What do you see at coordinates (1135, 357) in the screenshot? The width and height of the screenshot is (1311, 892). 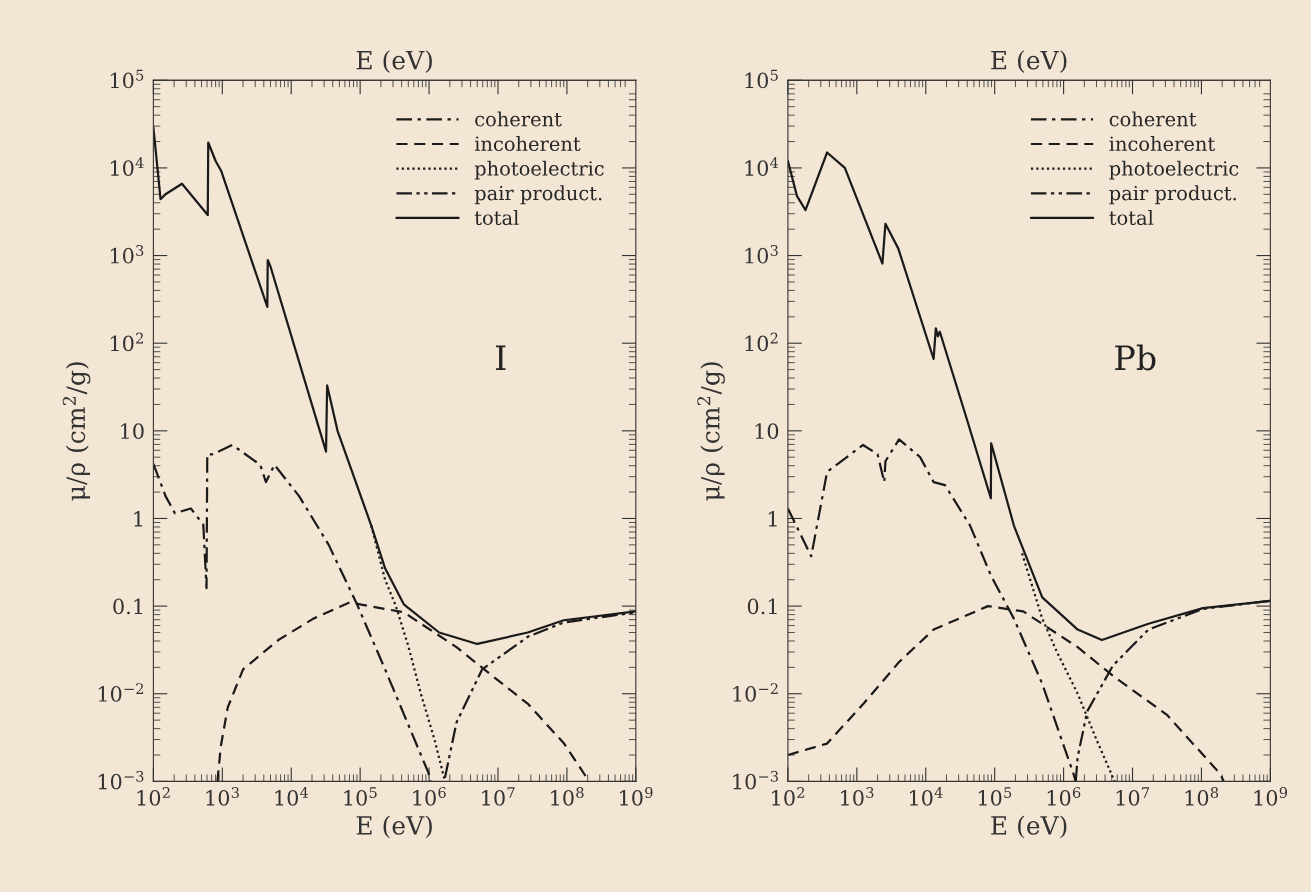 I see `annotation: Pb` at bounding box center [1135, 357].